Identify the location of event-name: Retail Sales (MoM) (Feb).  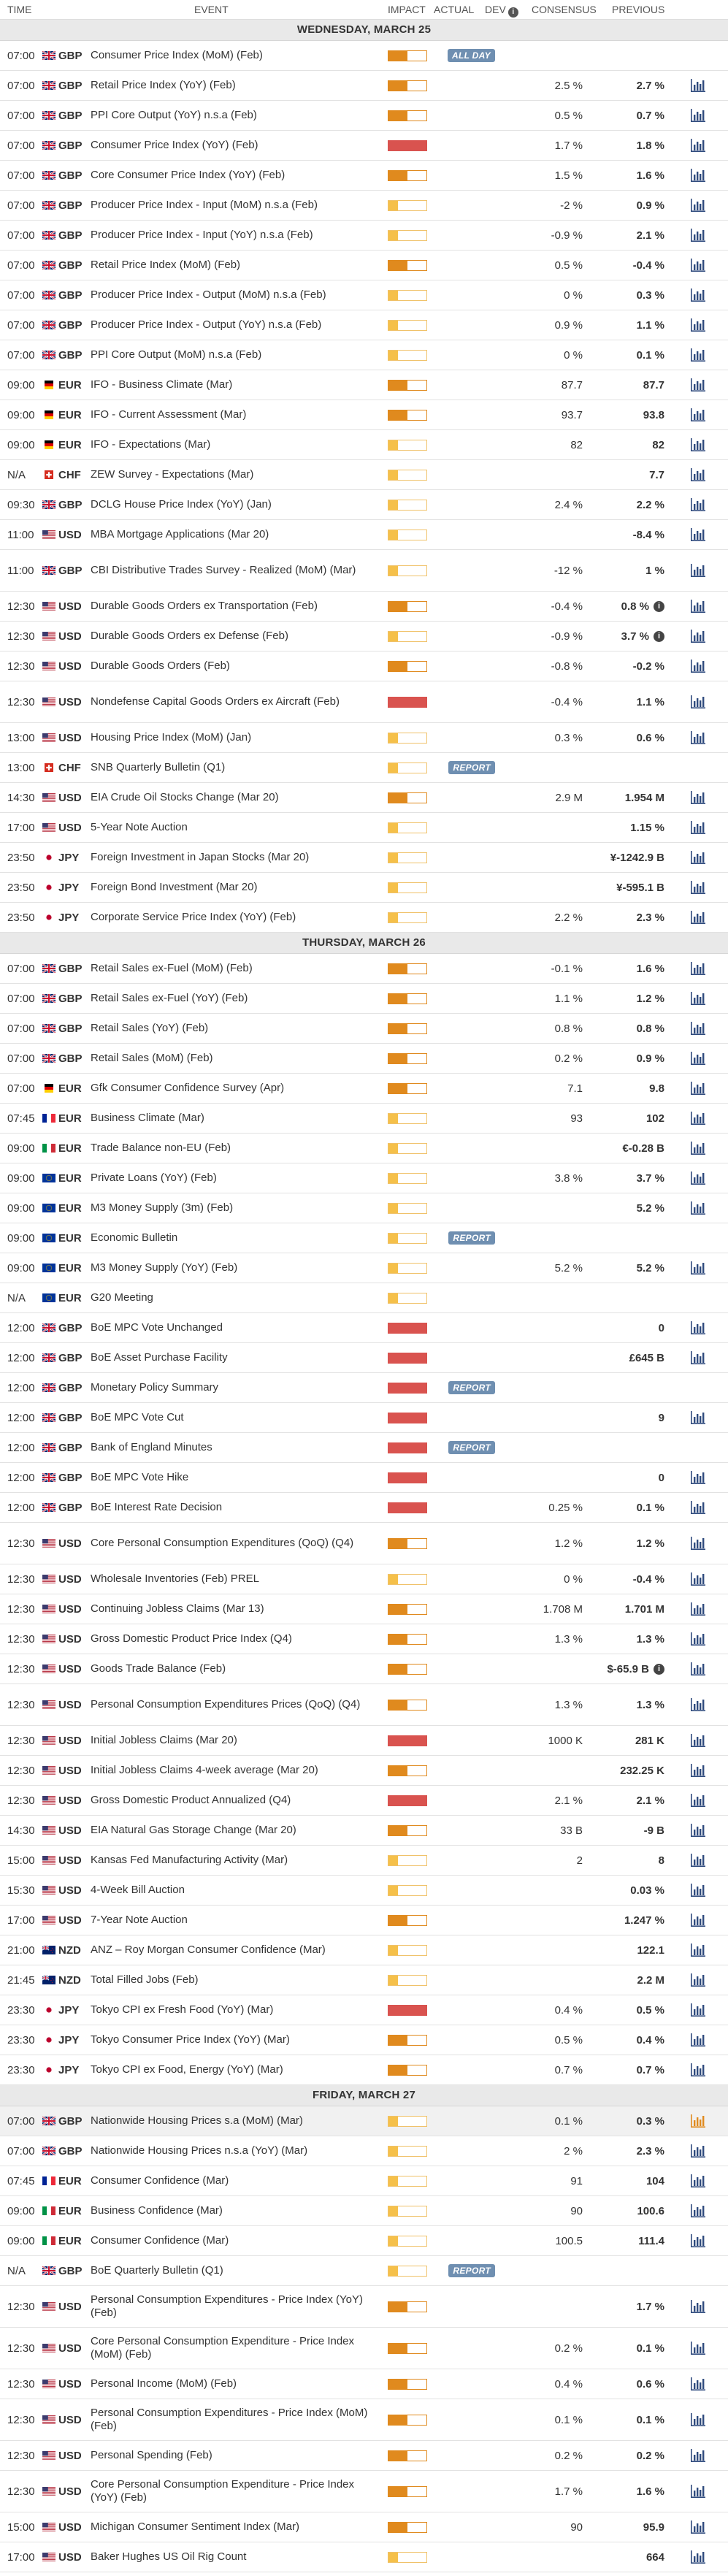
(237, 1058).